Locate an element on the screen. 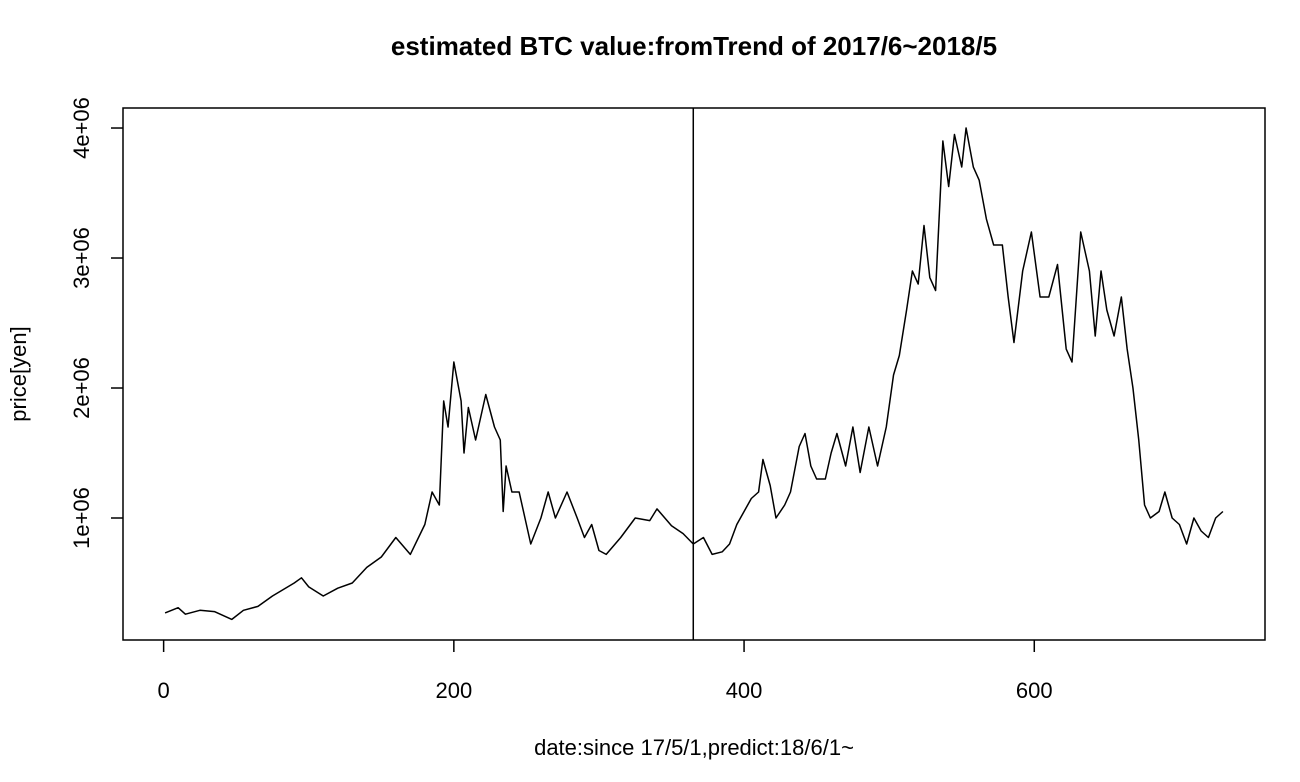 The image size is (1300, 782). y-tick-label: 4e+06 is located at coordinates (81, 128).